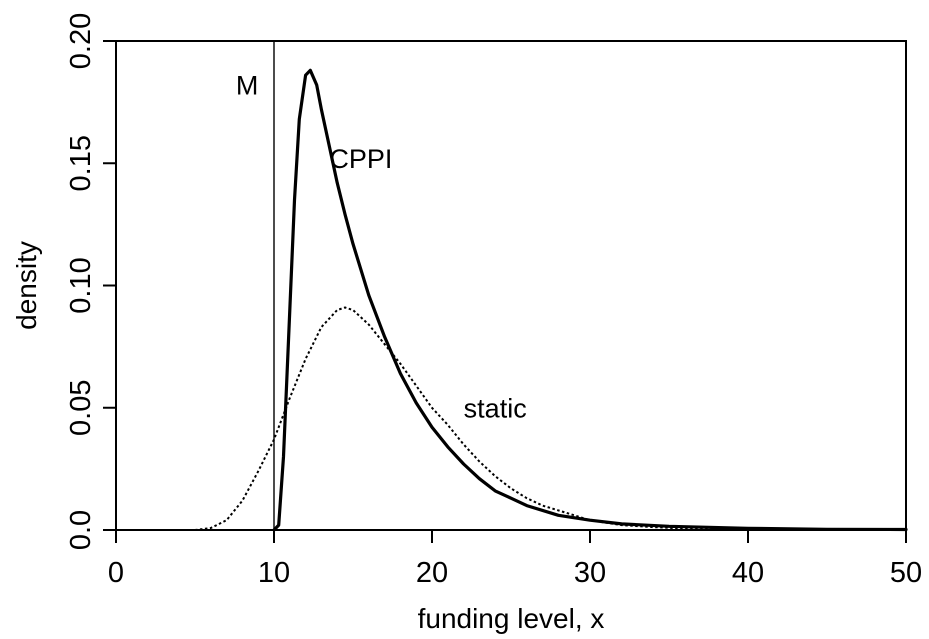  What do you see at coordinates (247, 86) in the screenshot?
I see `annotation-m: M` at bounding box center [247, 86].